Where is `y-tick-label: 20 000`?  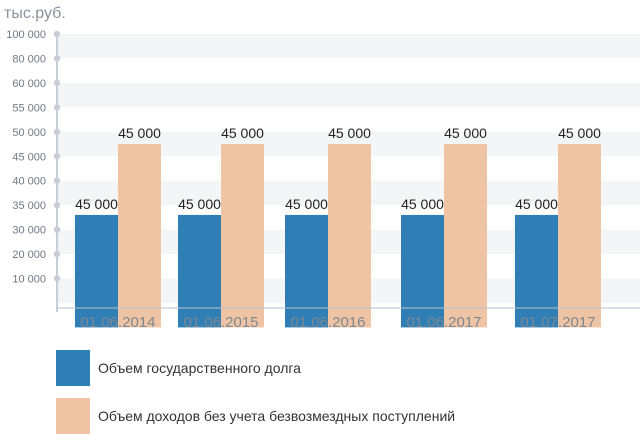 y-tick-label: 20 000 is located at coordinates (29, 255).